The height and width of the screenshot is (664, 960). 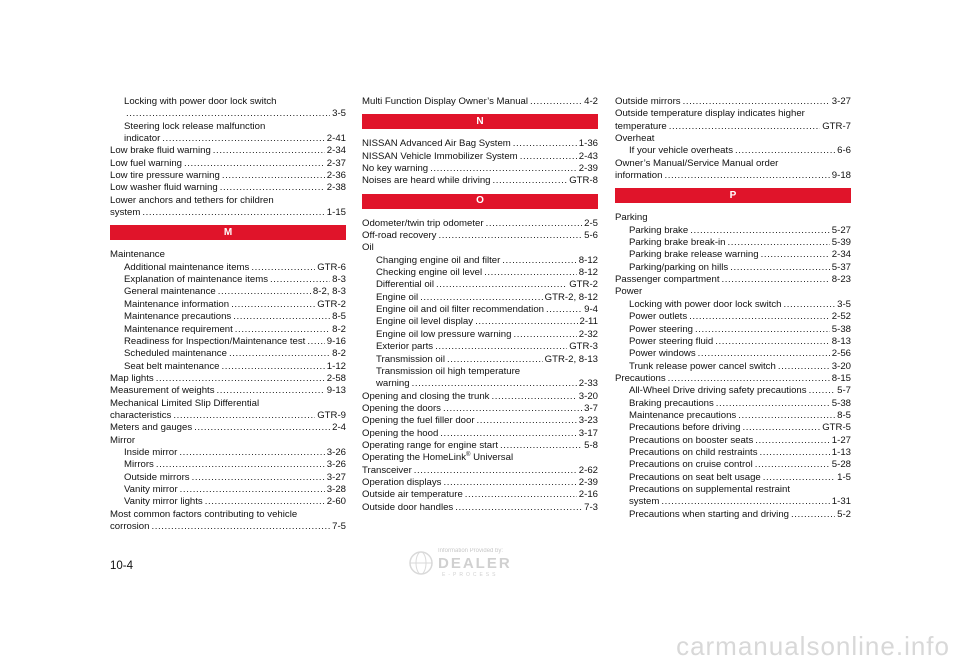 What do you see at coordinates (470, 575) in the screenshot?
I see `logo-tagline: E-PROCESS` at bounding box center [470, 575].